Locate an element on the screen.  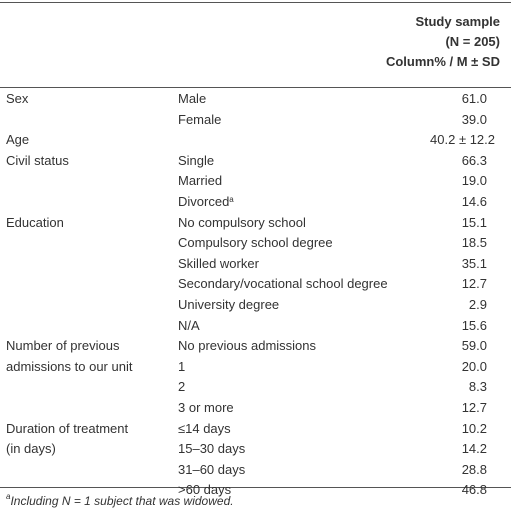
row-value: 28.8 is located at coordinates (474, 469).